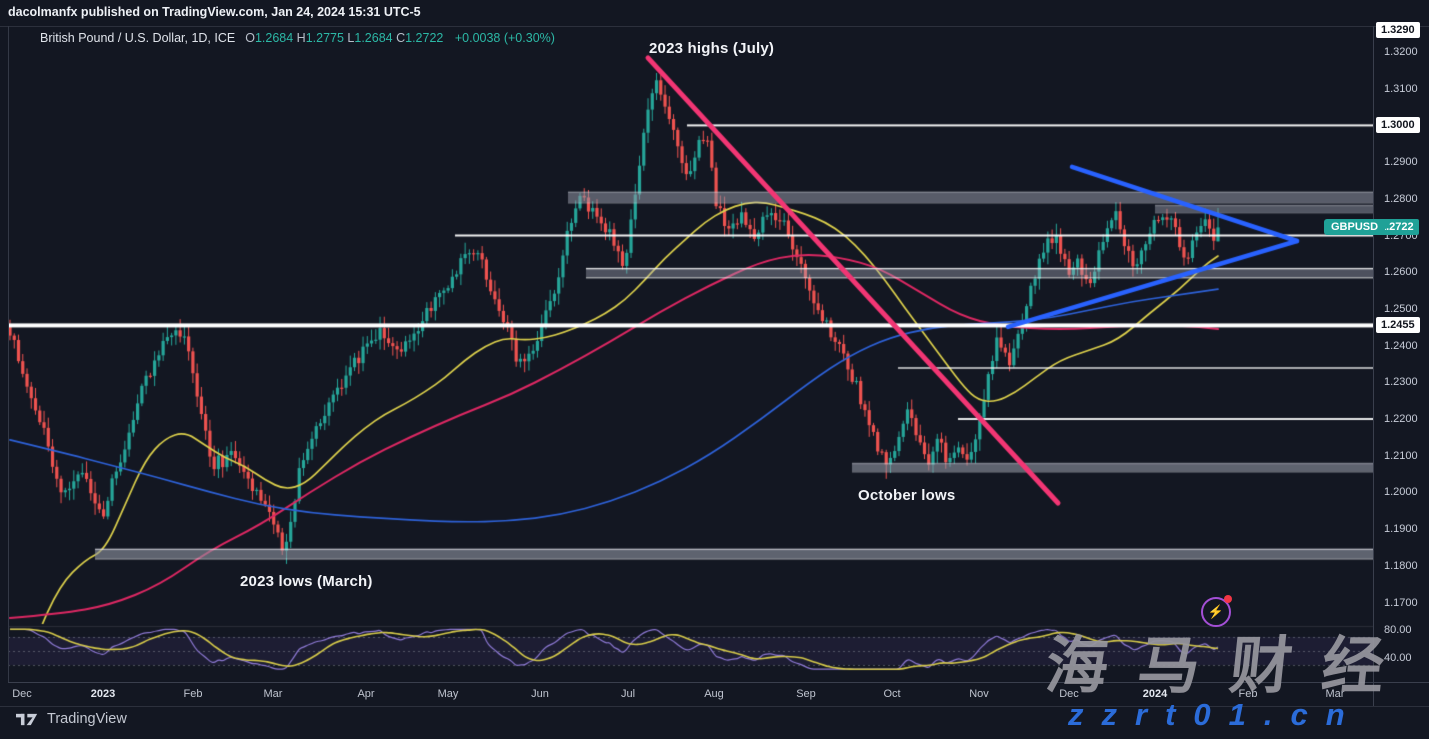 This screenshot has width=1429, height=739. What do you see at coordinates (1401, 345) in the screenshot?
I see `price-axis-label: 1.2400` at bounding box center [1401, 345].